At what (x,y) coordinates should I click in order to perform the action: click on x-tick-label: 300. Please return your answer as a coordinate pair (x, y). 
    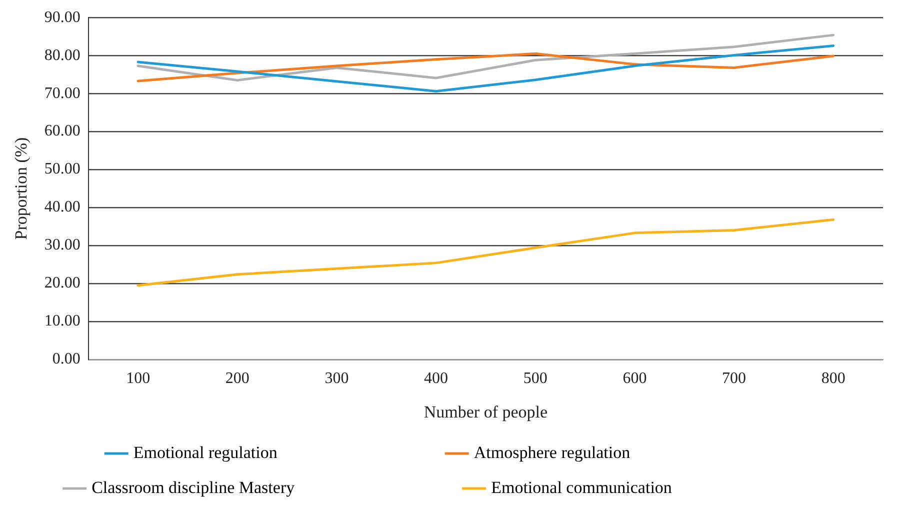
    Looking at the image, I should click on (336, 379).